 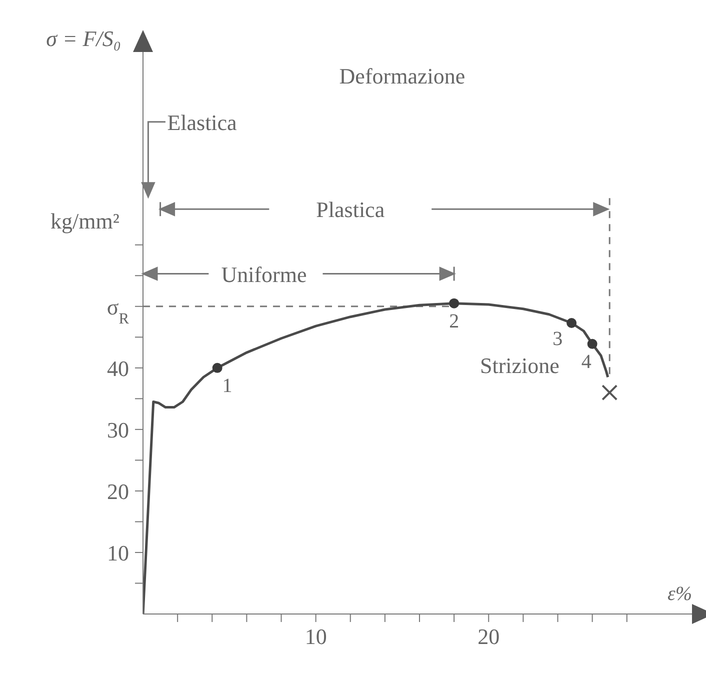 What do you see at coordinates (557, 339) in the screenshot?
I see `annotation: 3` at bounding box center [557, 339].